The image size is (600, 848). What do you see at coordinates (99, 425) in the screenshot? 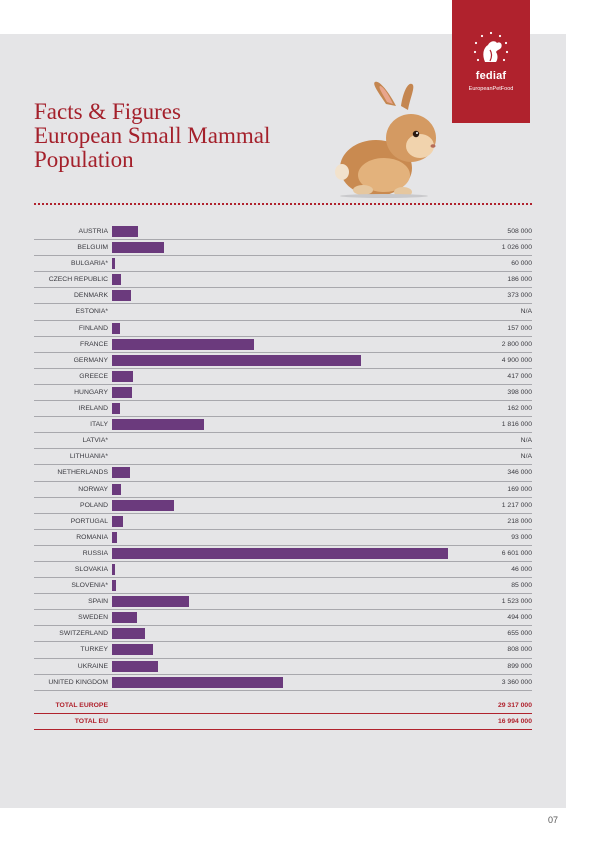
I see `category-label: ITALY` at bounding box center [99, 425].